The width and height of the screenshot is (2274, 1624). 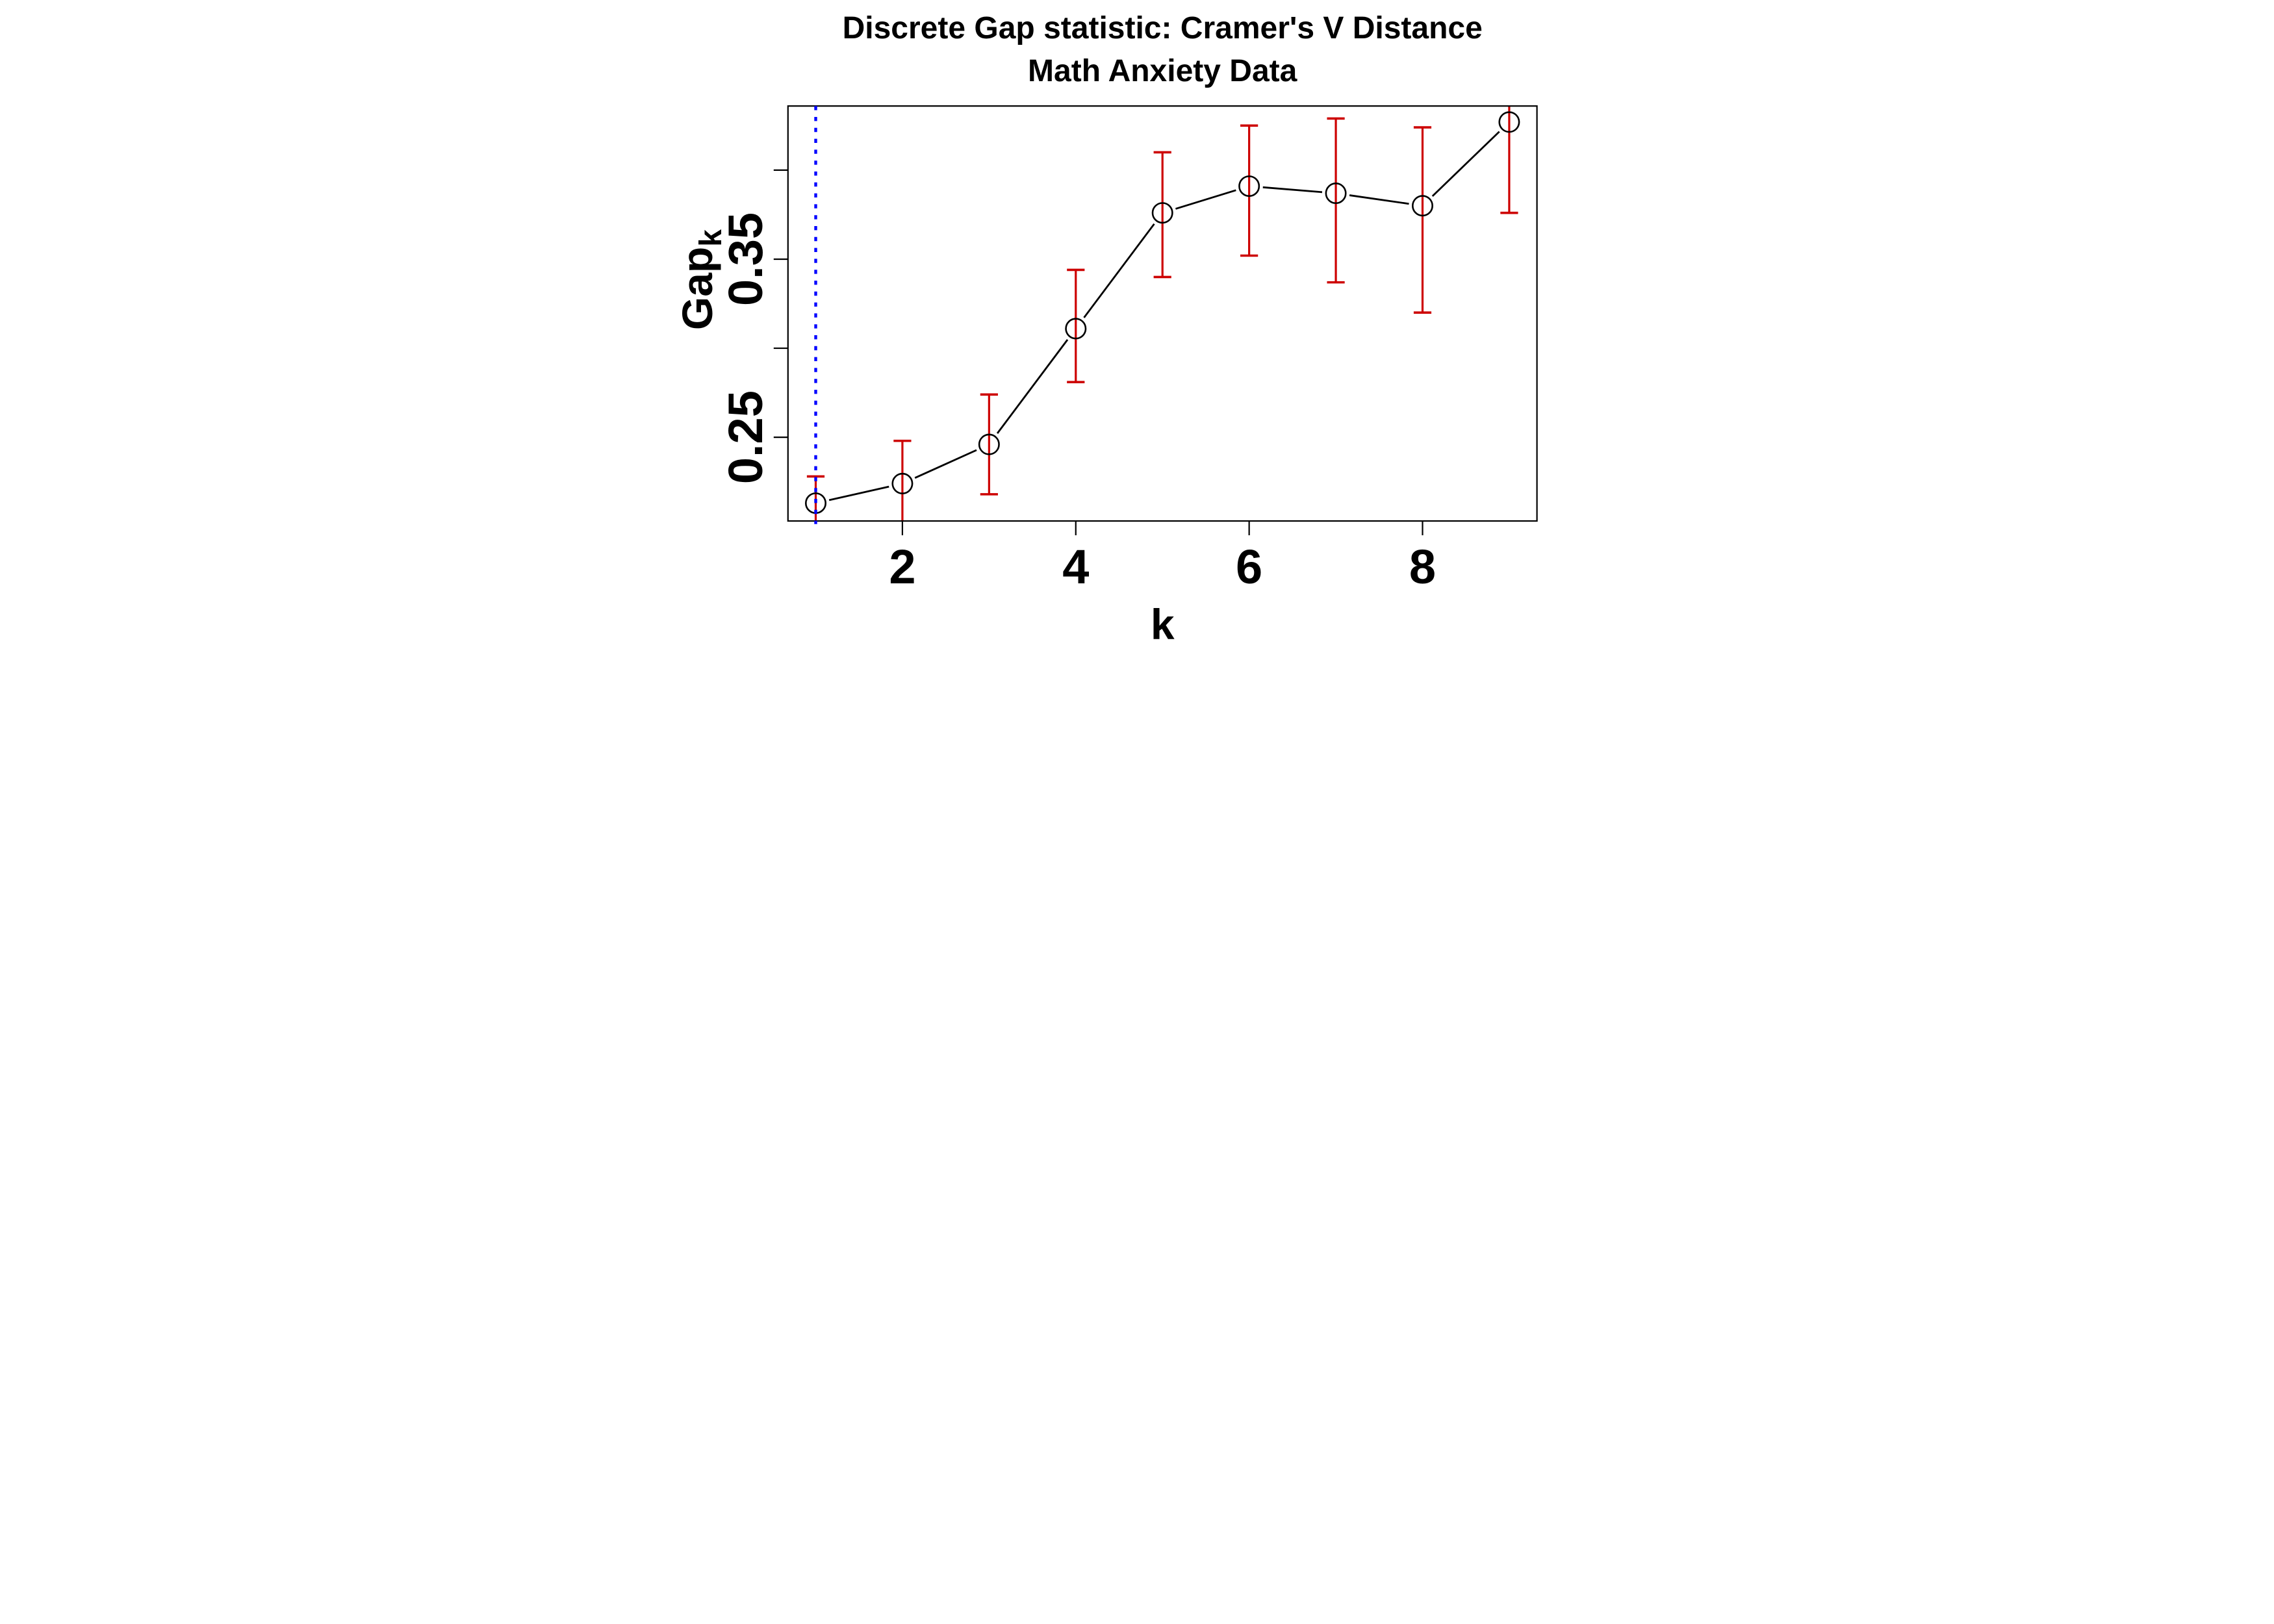 I want to click on x-axis-tick-label: 2, so click(x=902, y=567).